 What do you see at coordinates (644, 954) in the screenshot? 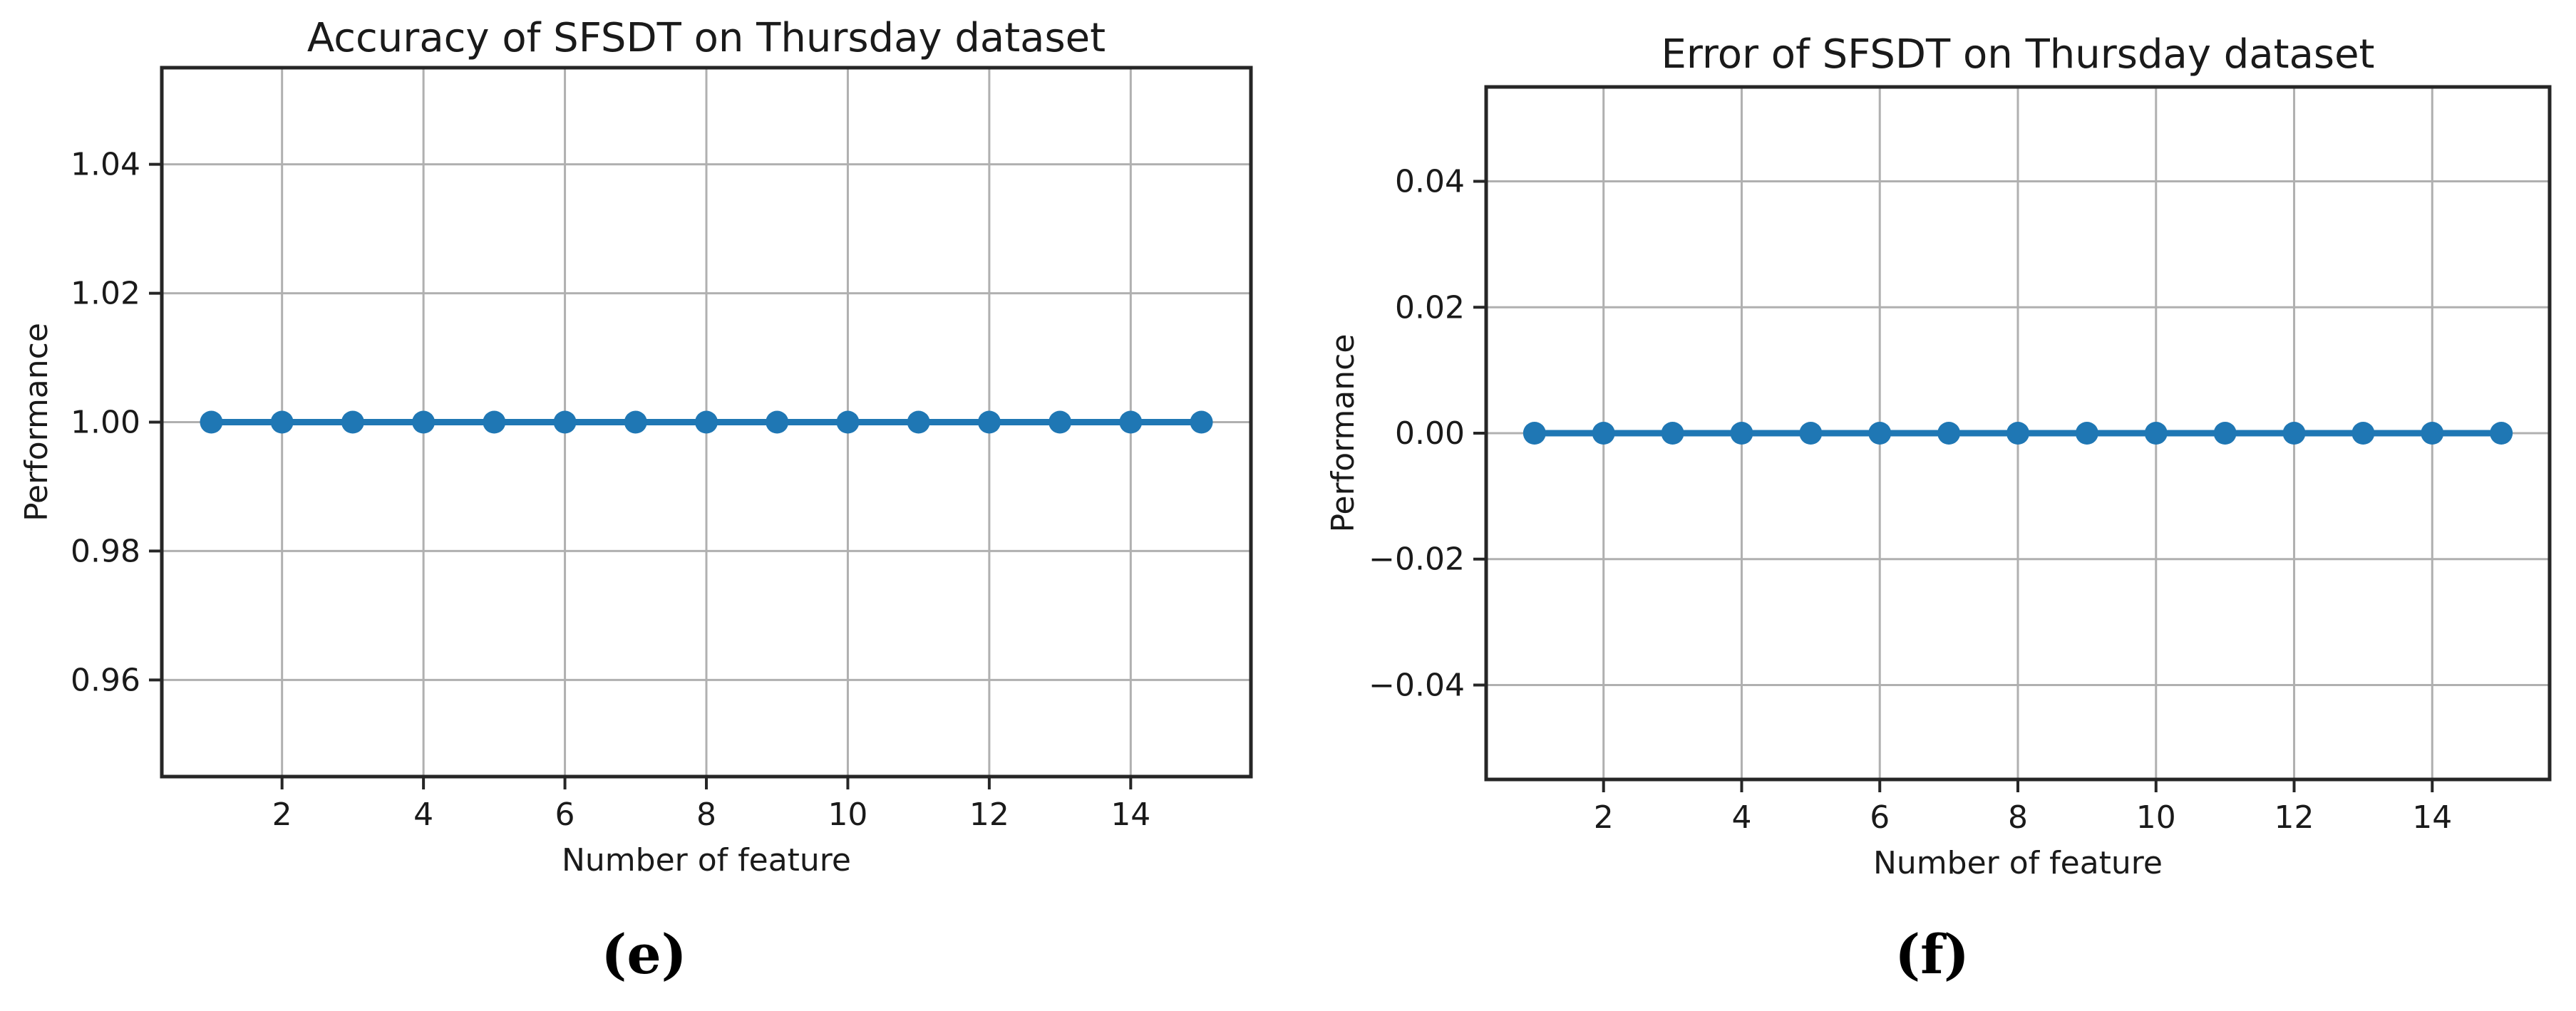
I see `subfigure-label-e: (e)` at bounding box center [644, 954].